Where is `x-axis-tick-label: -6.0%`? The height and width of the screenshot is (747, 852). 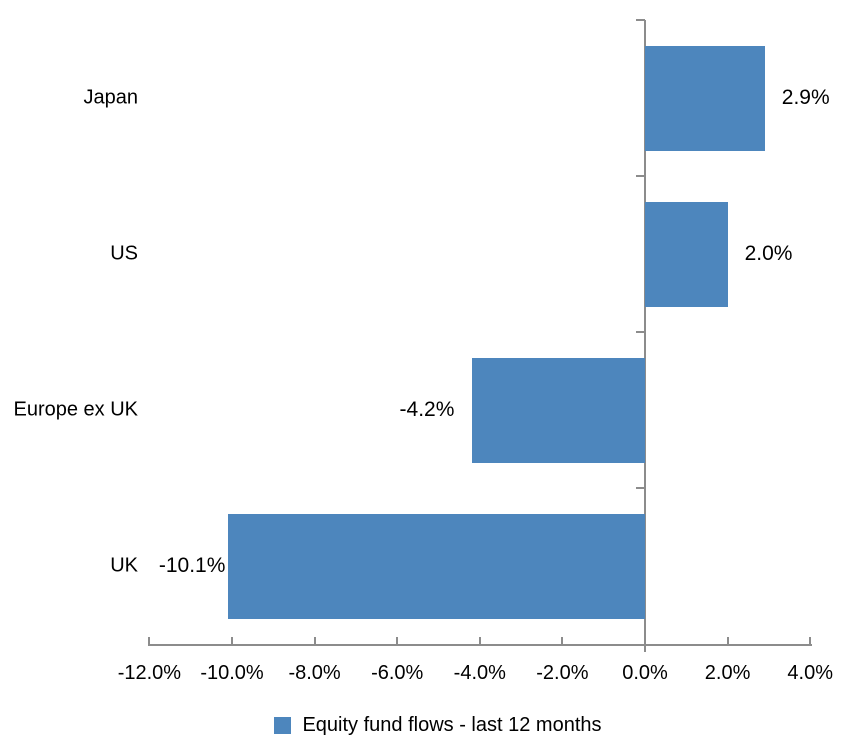 x-axis-tick-label: -6.0% is located at coordinates (397, 673).